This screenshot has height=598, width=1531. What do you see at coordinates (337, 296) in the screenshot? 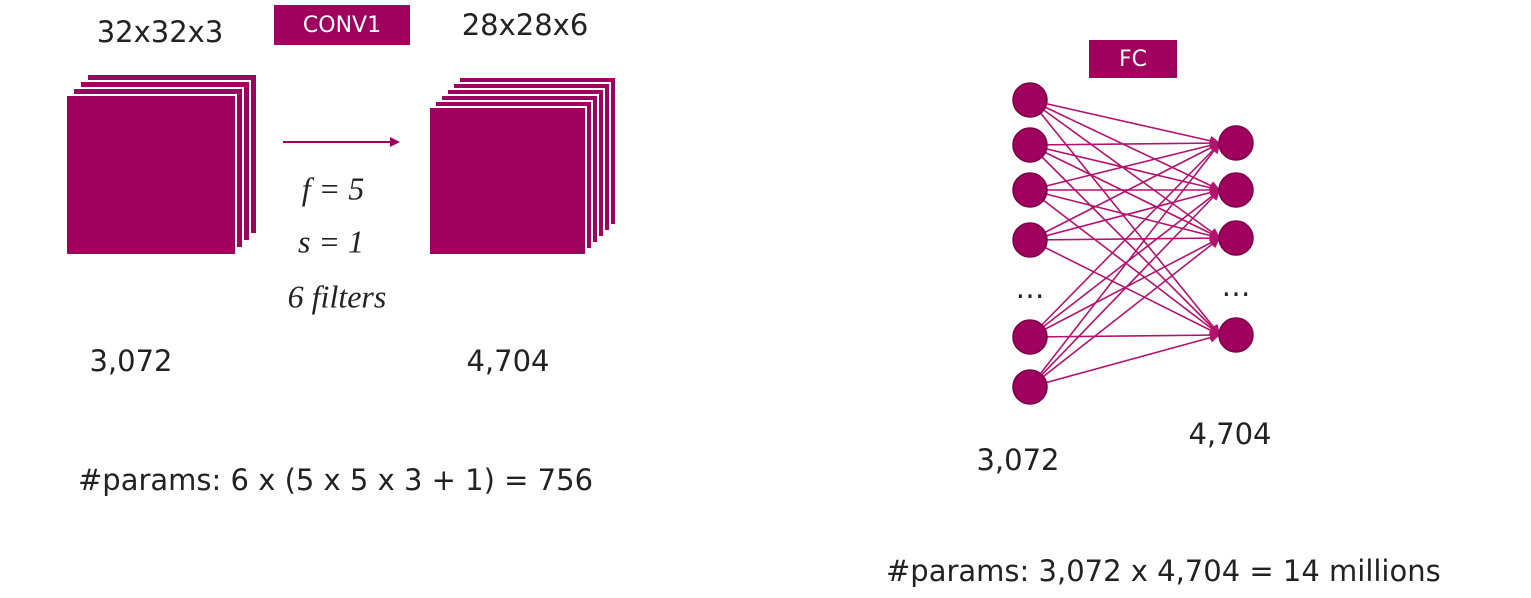
I see `hyperparam: 6 filters` at bounding box center [337, 296].